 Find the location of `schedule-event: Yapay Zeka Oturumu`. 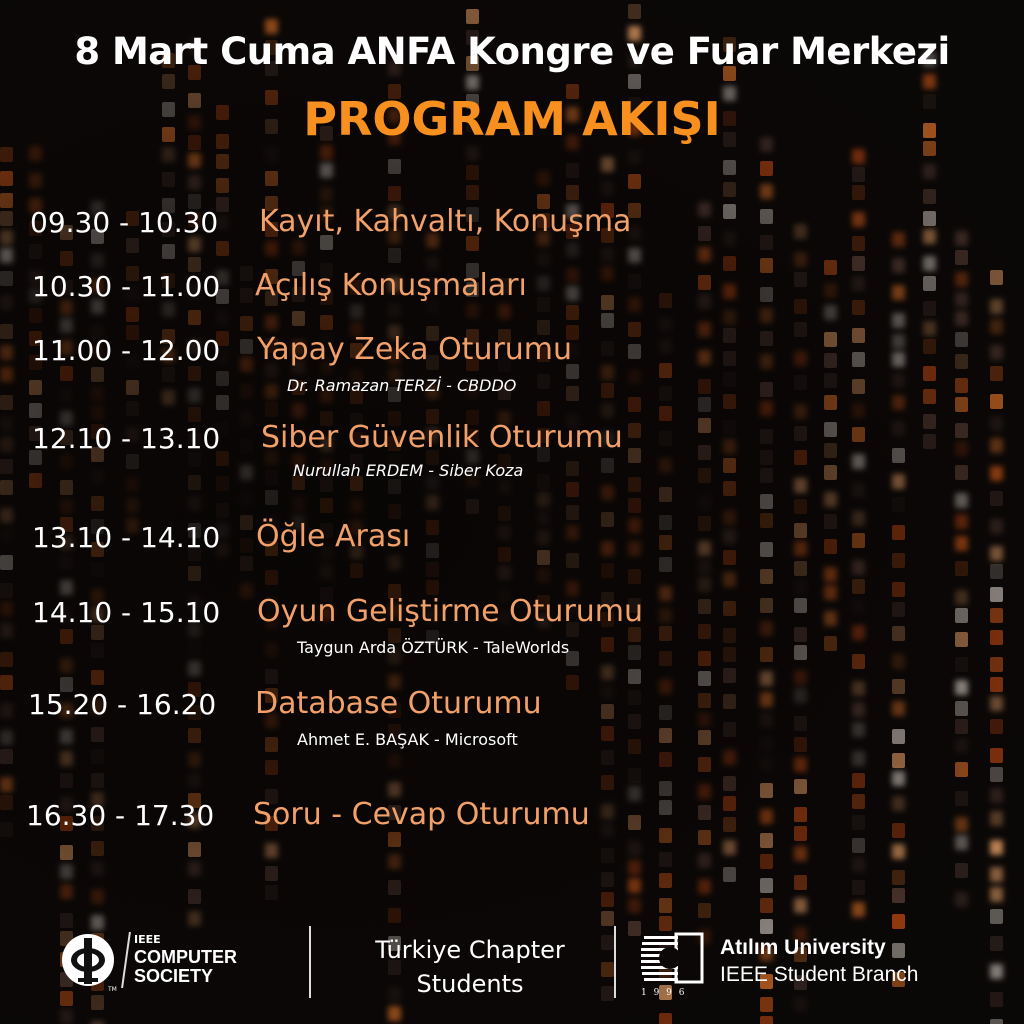

schedule-event: Yapay Zeka Oturumu is located at coordinates (415, 349).